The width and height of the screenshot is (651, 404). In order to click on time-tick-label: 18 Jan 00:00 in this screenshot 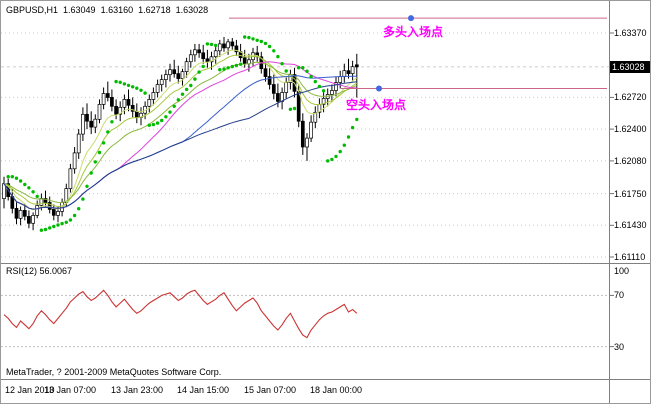, I will do `click(336, 390)`.